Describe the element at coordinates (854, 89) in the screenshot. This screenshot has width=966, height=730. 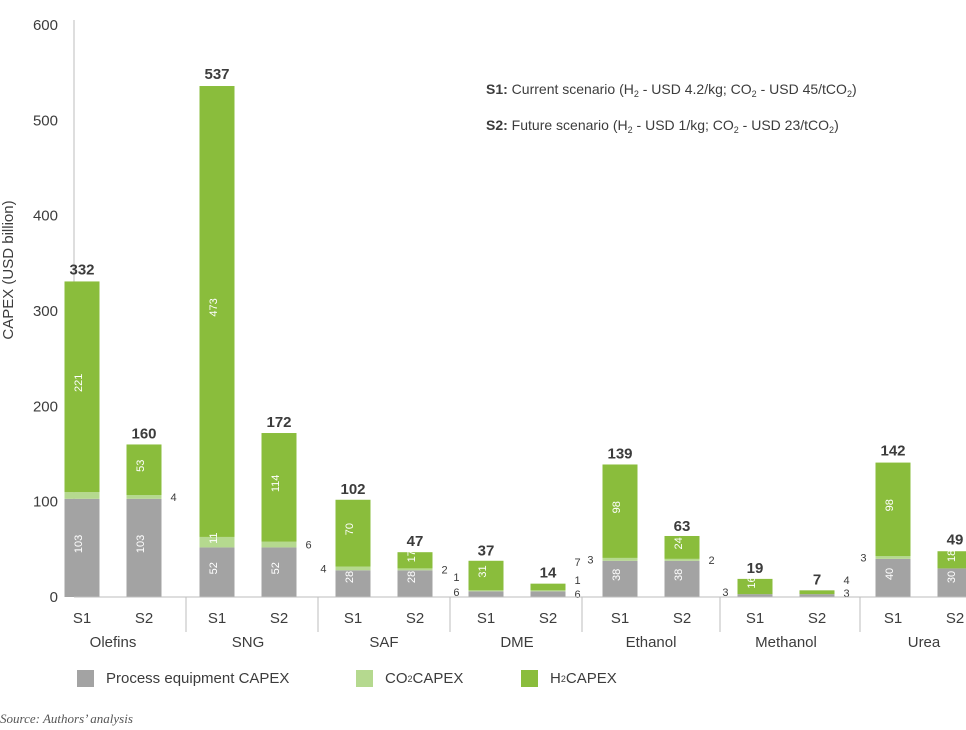
I see `s1-text-post: )` at that location.